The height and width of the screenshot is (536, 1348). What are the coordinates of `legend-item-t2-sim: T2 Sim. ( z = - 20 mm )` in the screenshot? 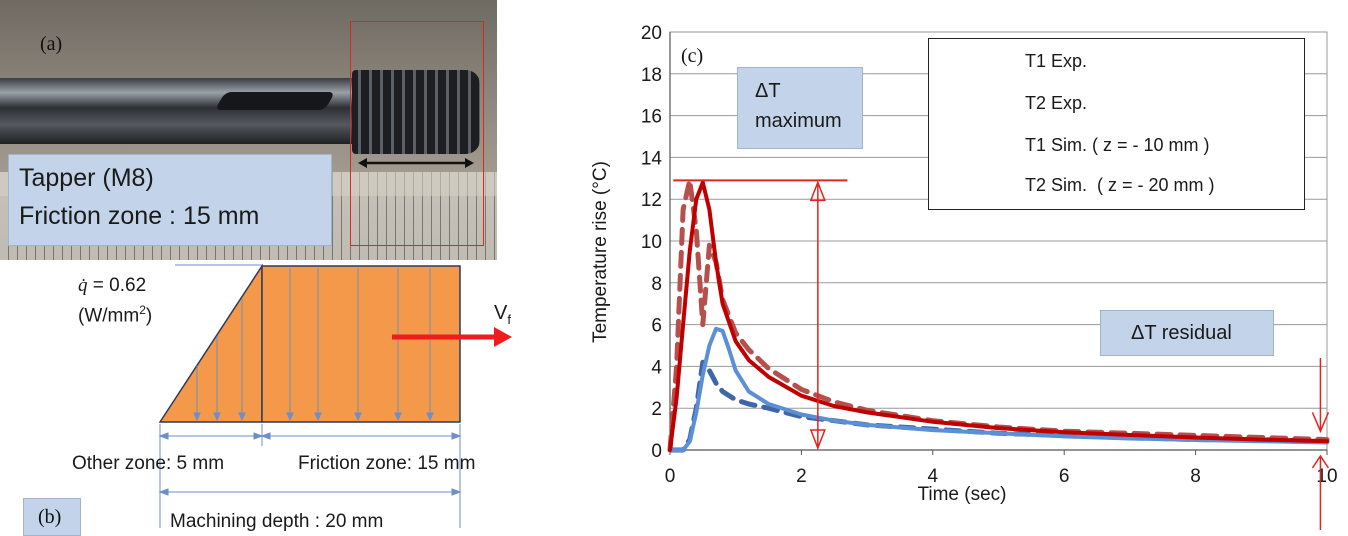 It's located at (1122, 187).